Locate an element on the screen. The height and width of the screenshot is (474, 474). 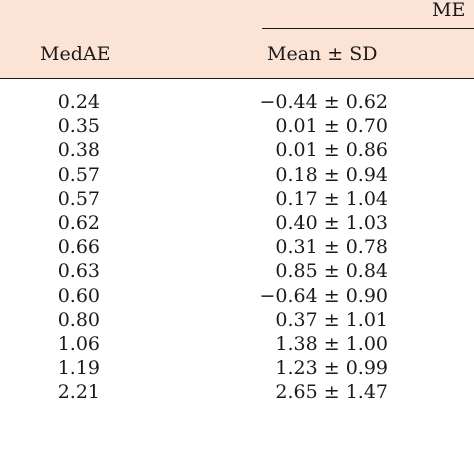
table-row: 0.62 0.40 ± 1.03 is located at coordinates (237, 223).